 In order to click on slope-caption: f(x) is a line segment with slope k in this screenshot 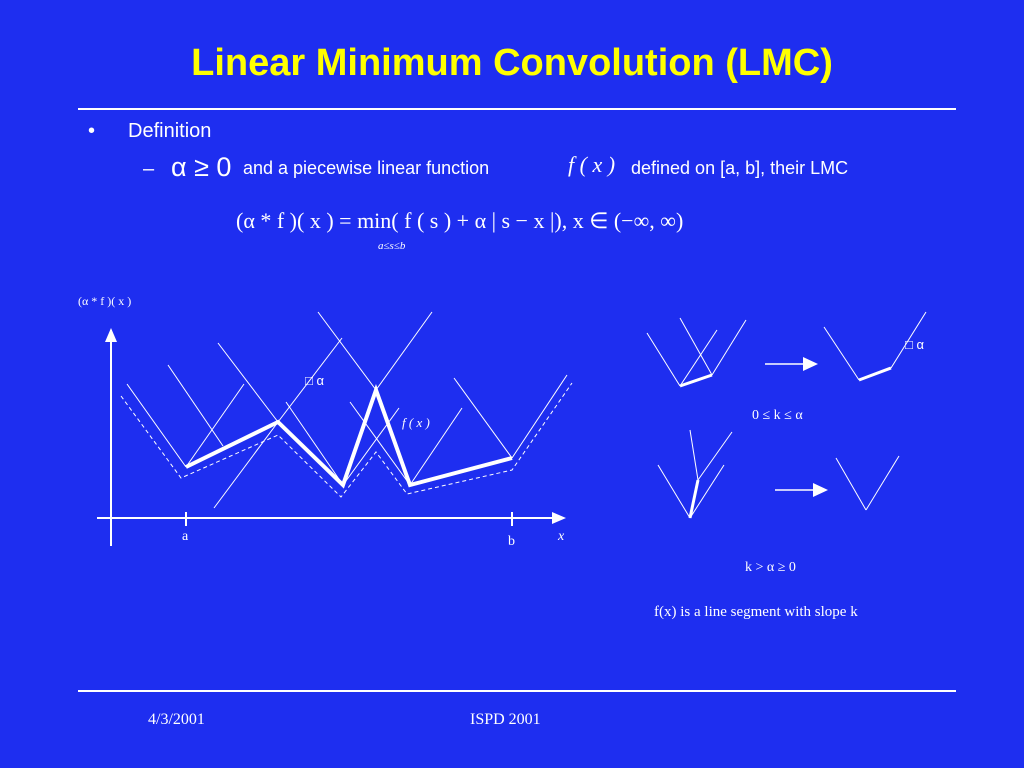, I will do `click(756, 612)`.